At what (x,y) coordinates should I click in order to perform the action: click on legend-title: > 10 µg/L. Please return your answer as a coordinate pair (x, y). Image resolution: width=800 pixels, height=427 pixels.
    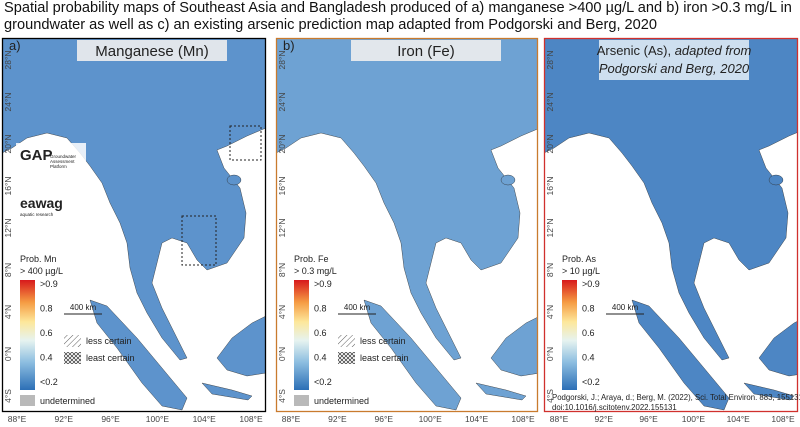
    Looking at the image, I should click on (581, 271).